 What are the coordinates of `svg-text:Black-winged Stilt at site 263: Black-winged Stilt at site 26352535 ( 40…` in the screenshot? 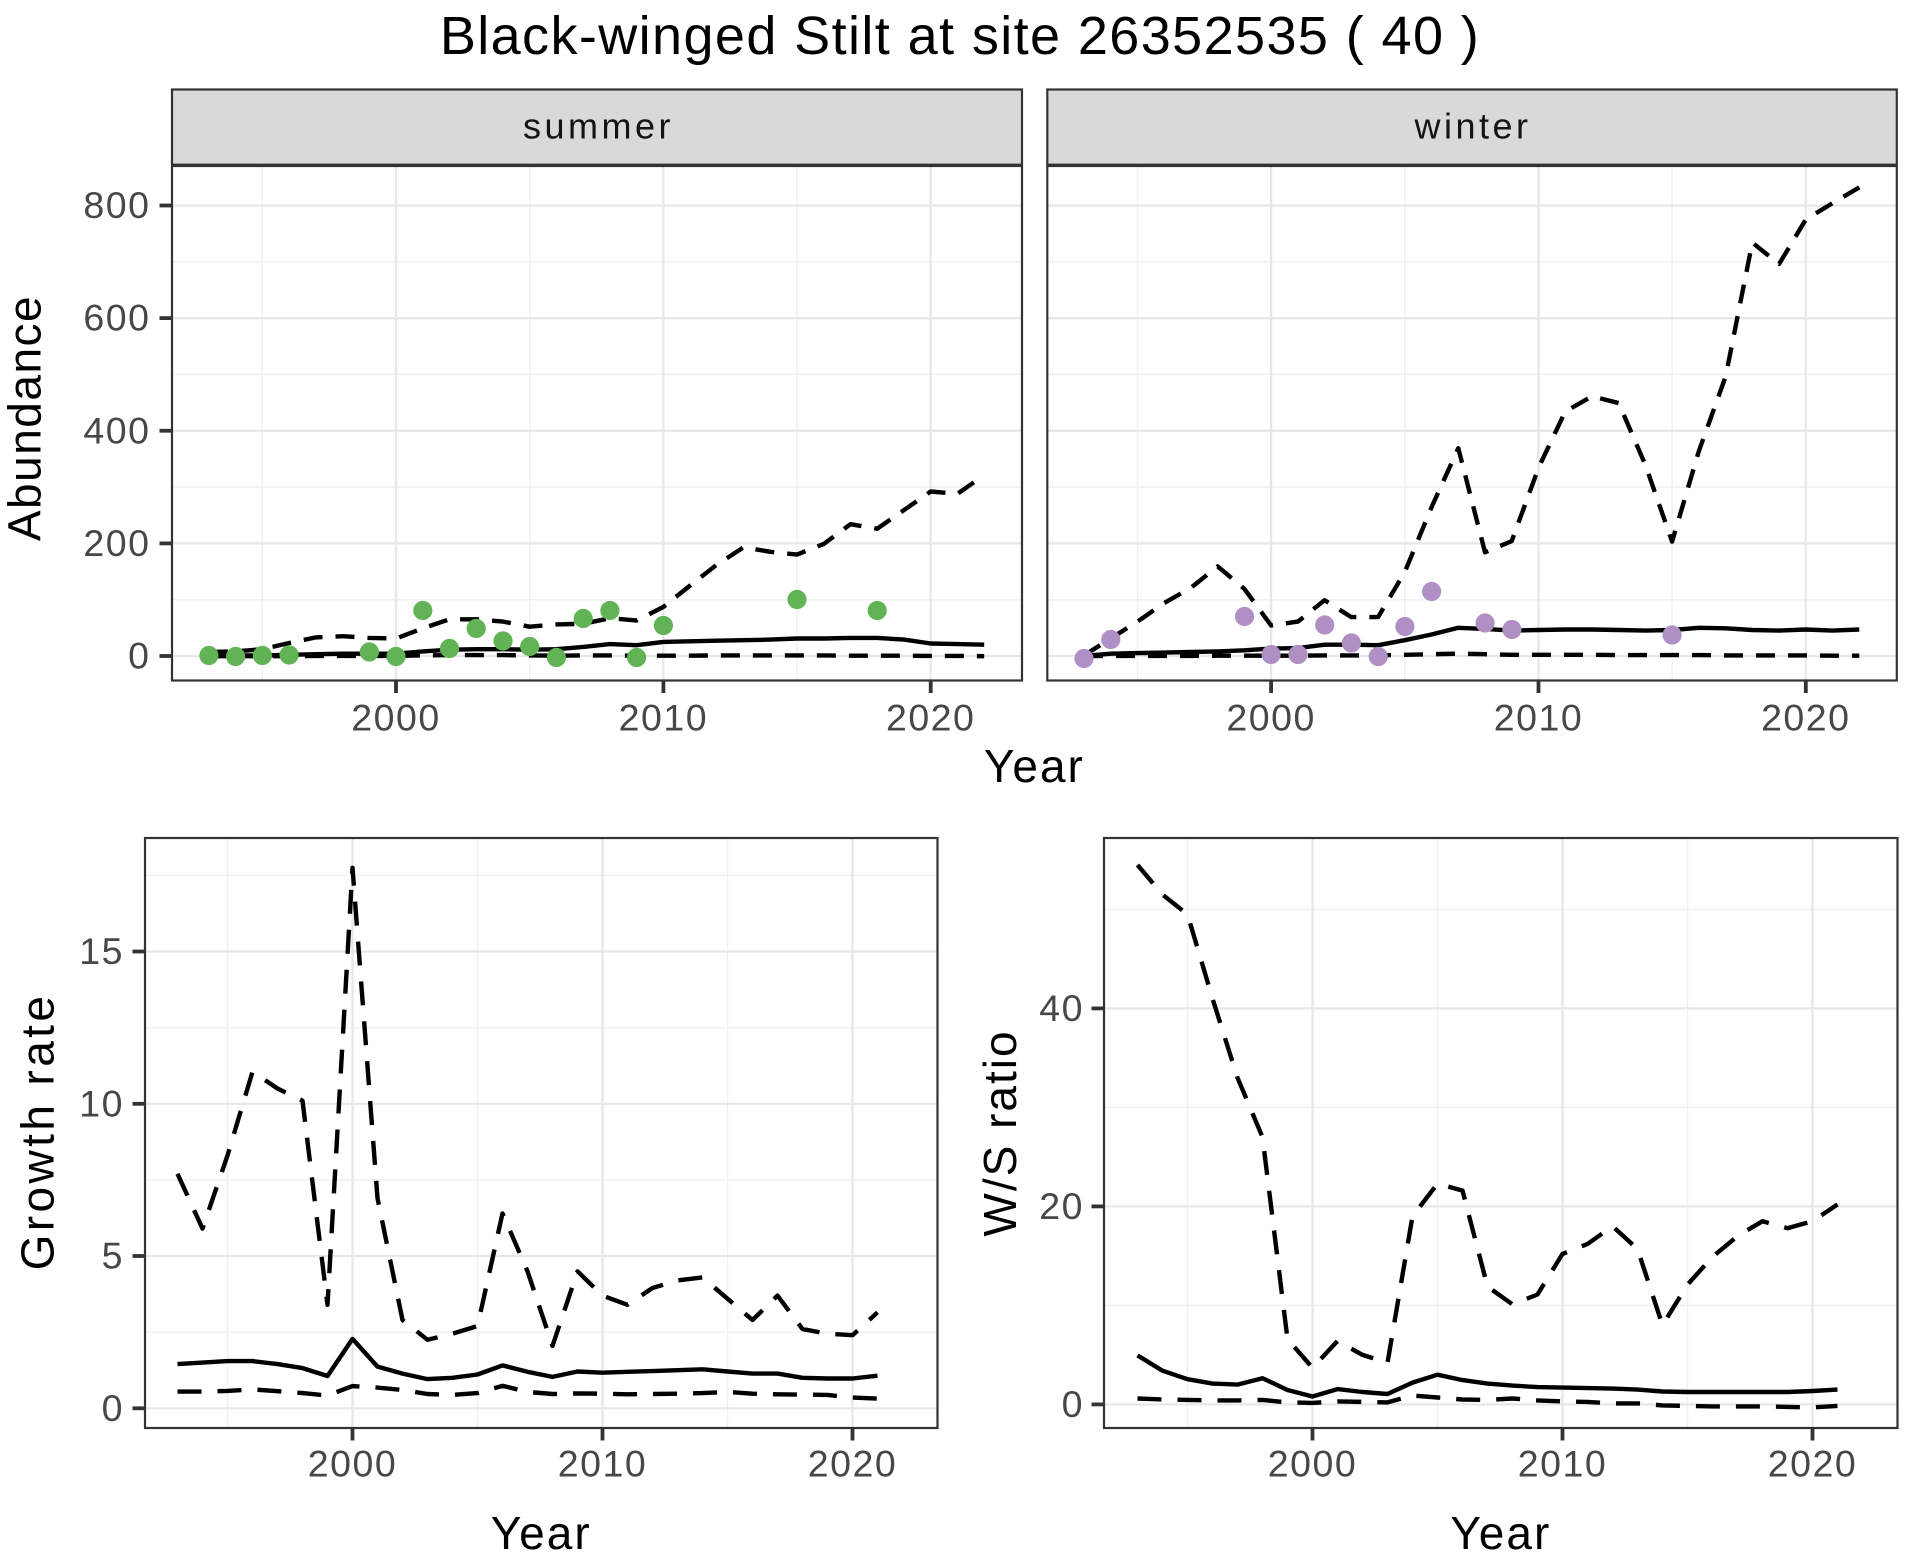 It's located at (960, 36).